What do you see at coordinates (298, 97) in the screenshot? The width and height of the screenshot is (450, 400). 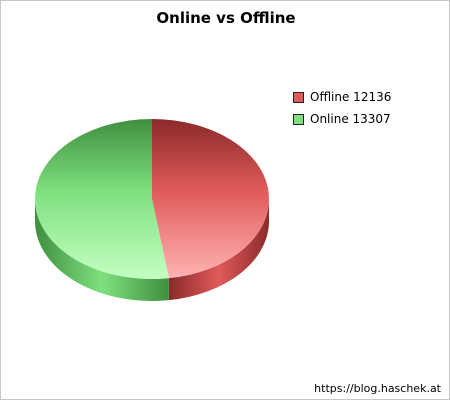 I see `legend-swatch-offline` at bounding box center [298, 97].